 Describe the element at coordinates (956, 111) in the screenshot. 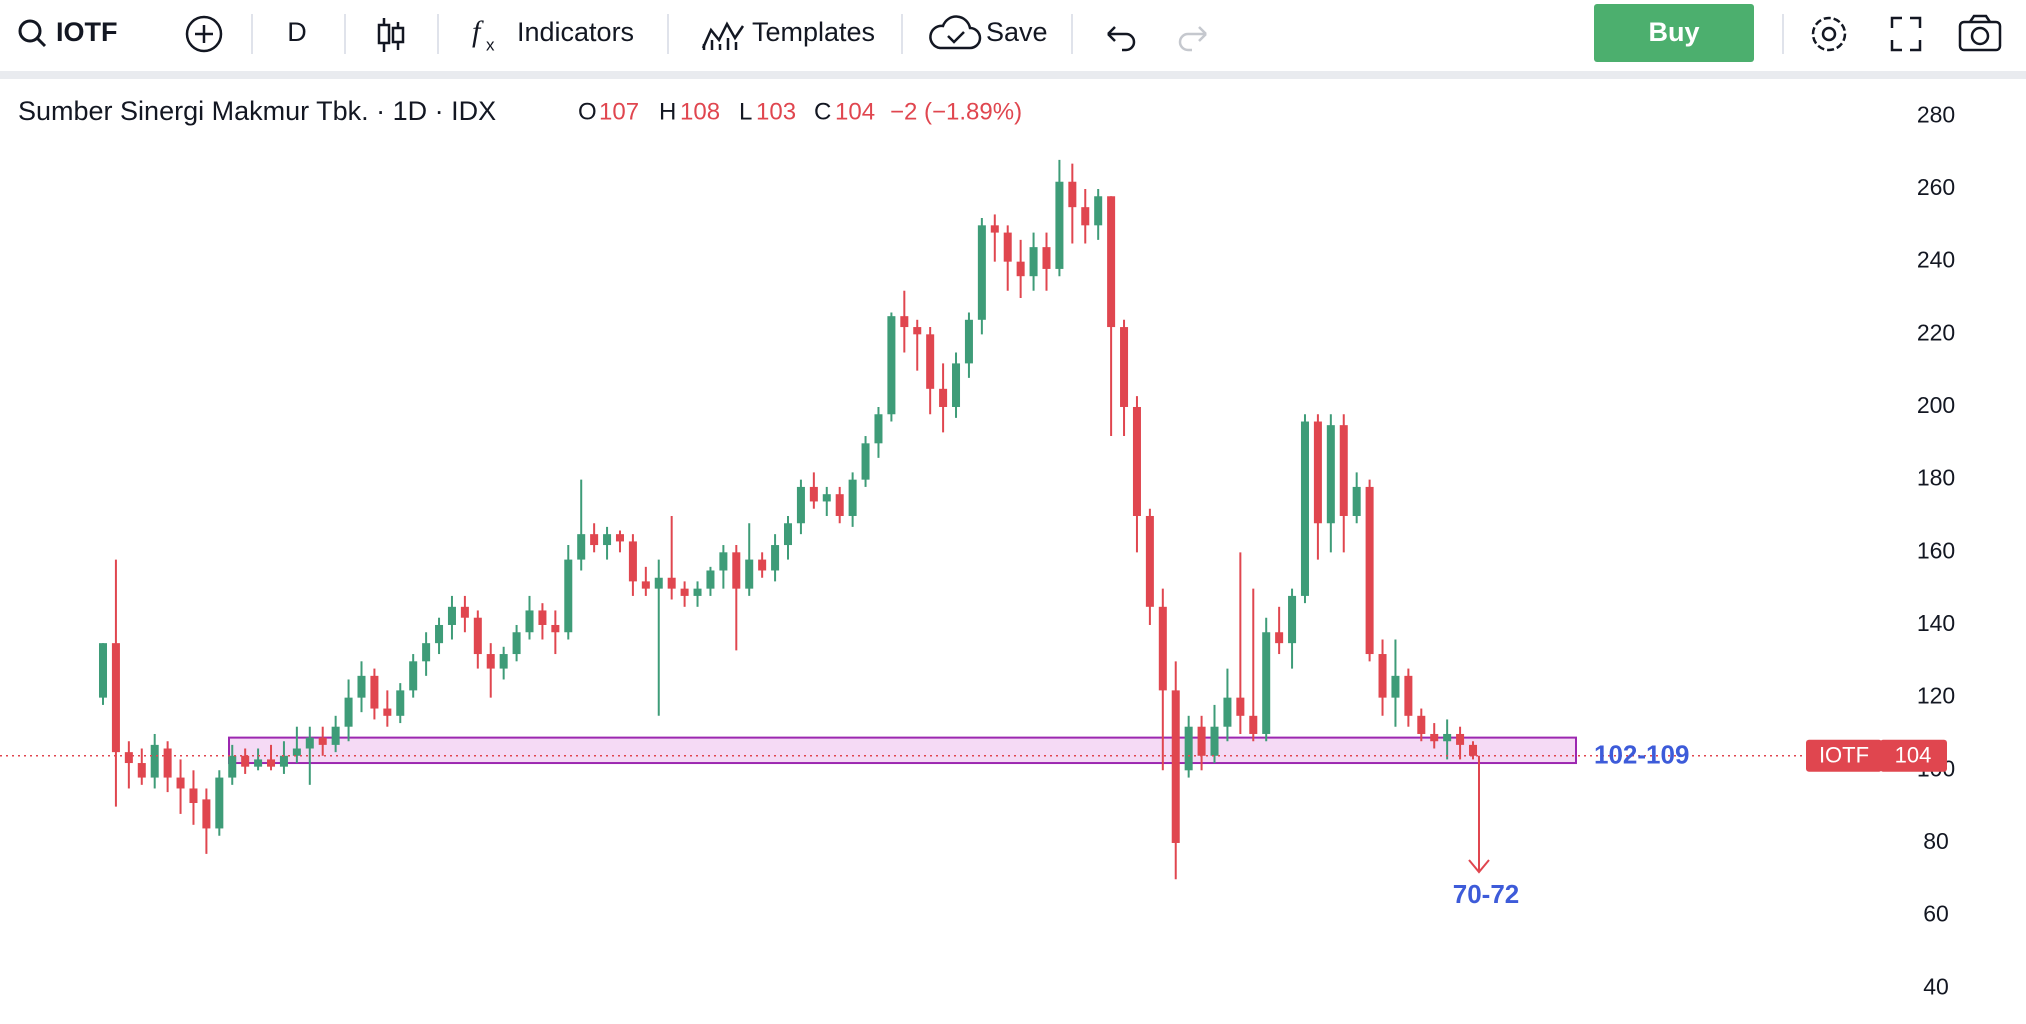

I see `legend-change: −2 (−1.89%)` at that location.